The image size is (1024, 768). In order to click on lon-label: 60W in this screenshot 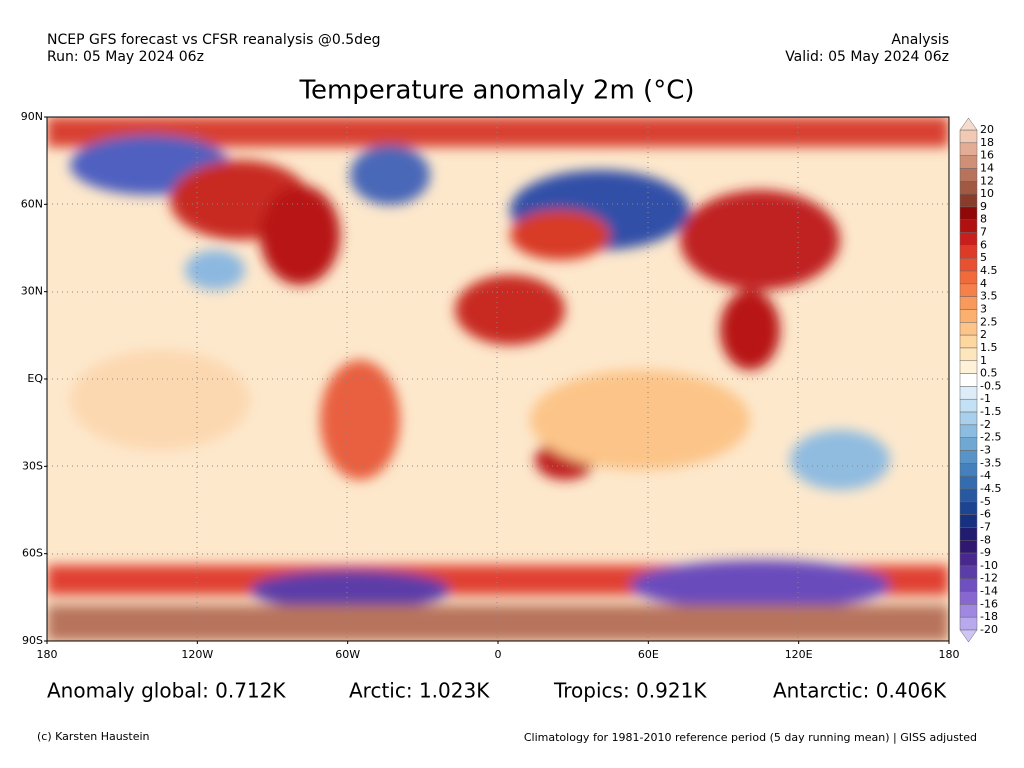, I will do `click(347, 654)`.